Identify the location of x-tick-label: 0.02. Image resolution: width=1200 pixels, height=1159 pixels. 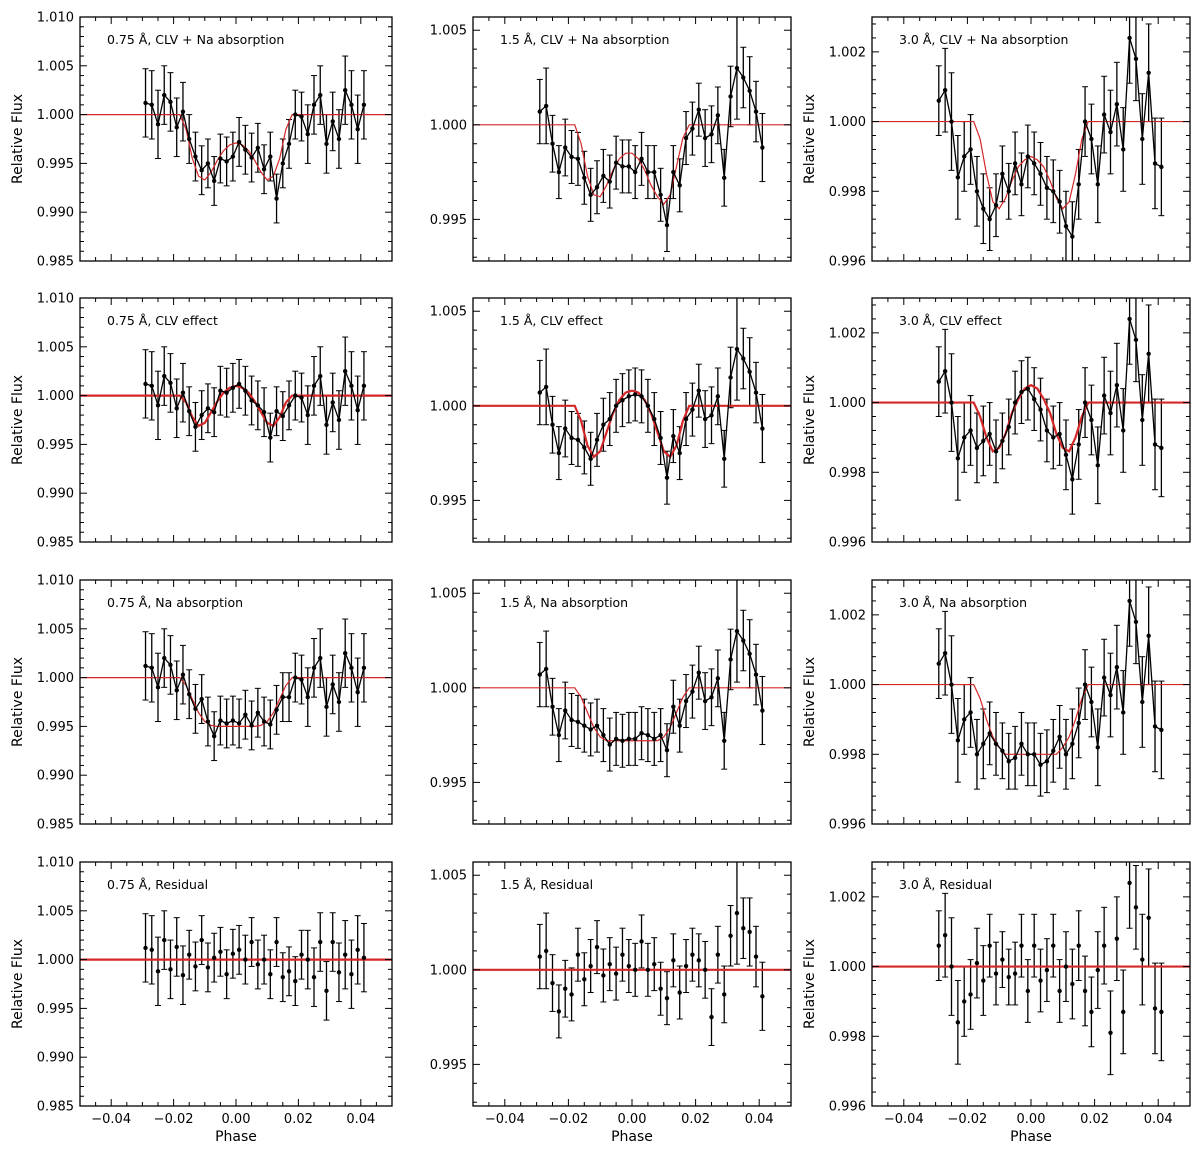
(1094, 1119).